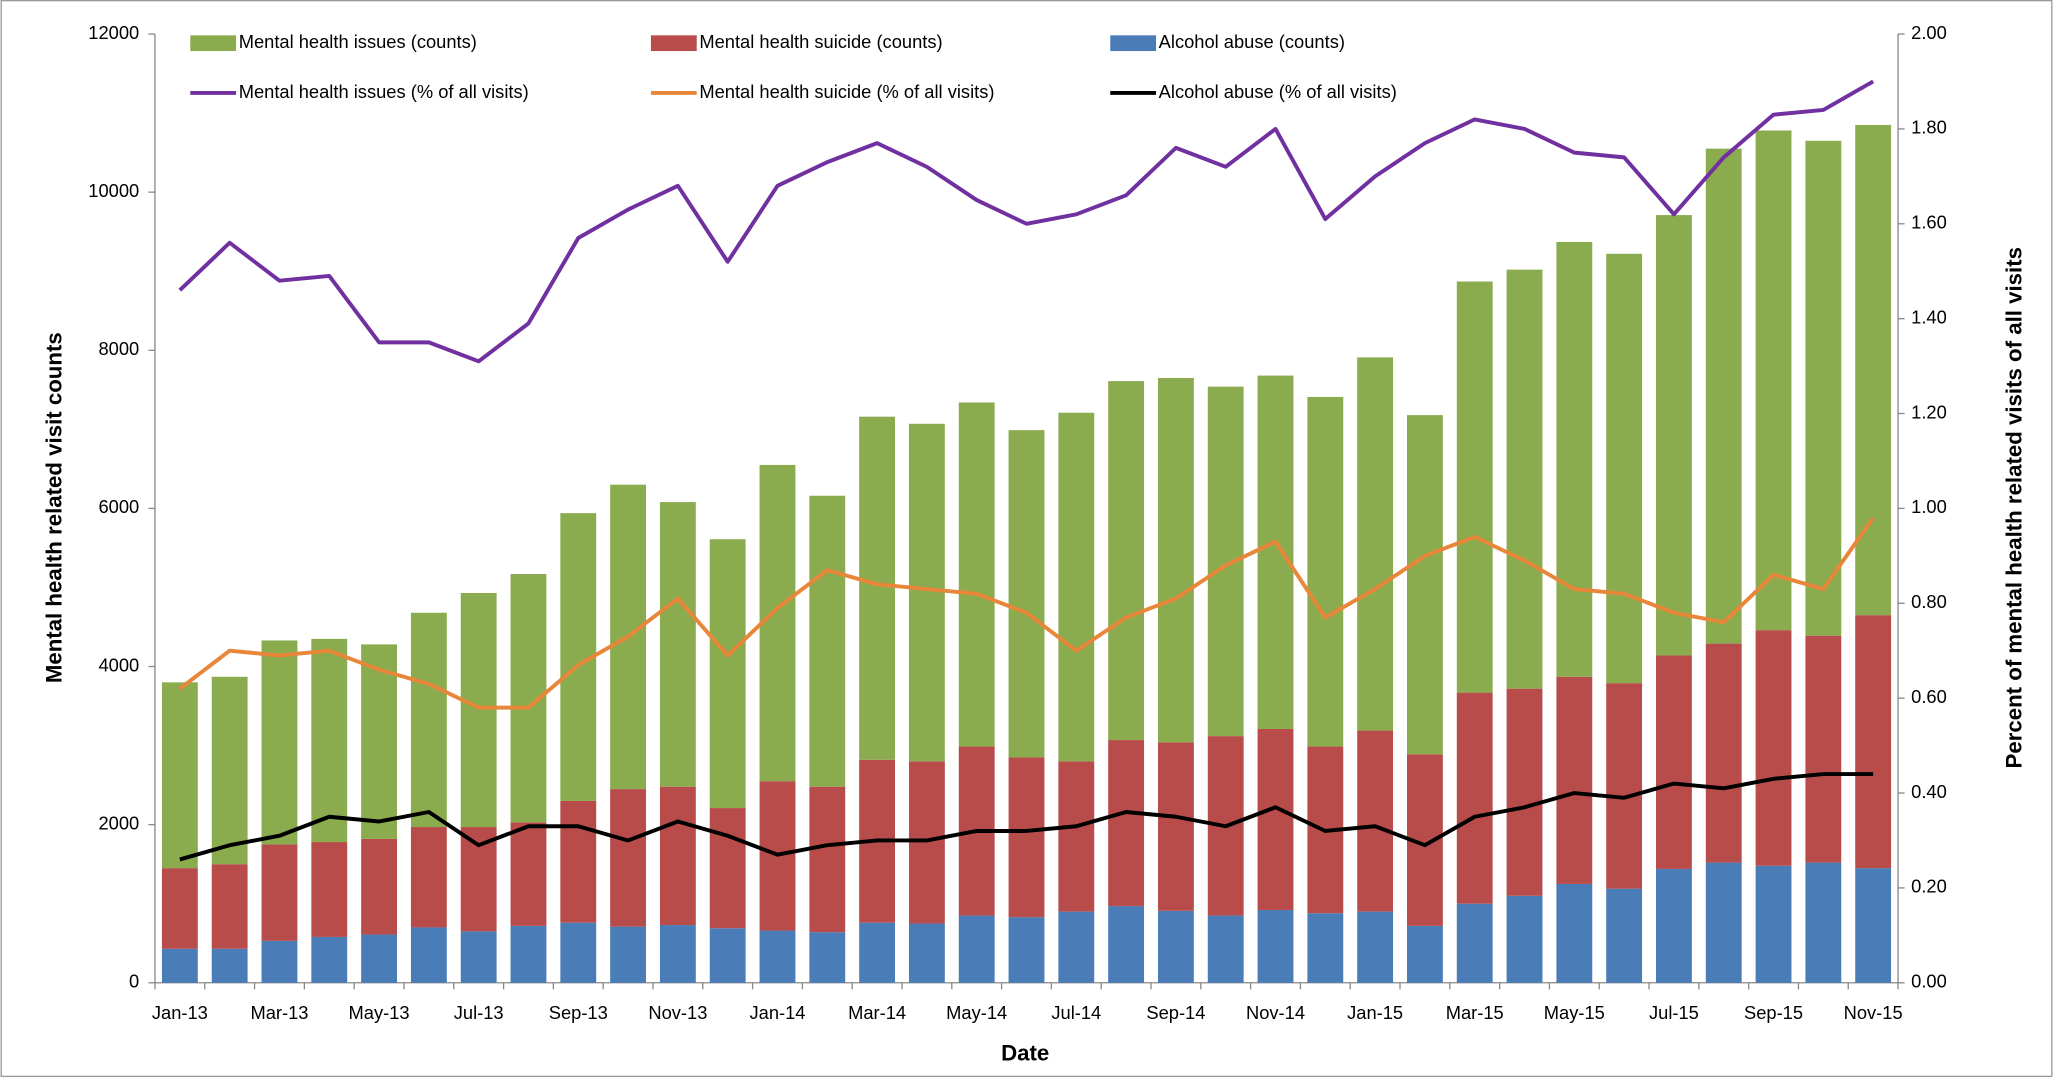  I want to click on y2-tick-label: 0.20, so click(1929, 886).